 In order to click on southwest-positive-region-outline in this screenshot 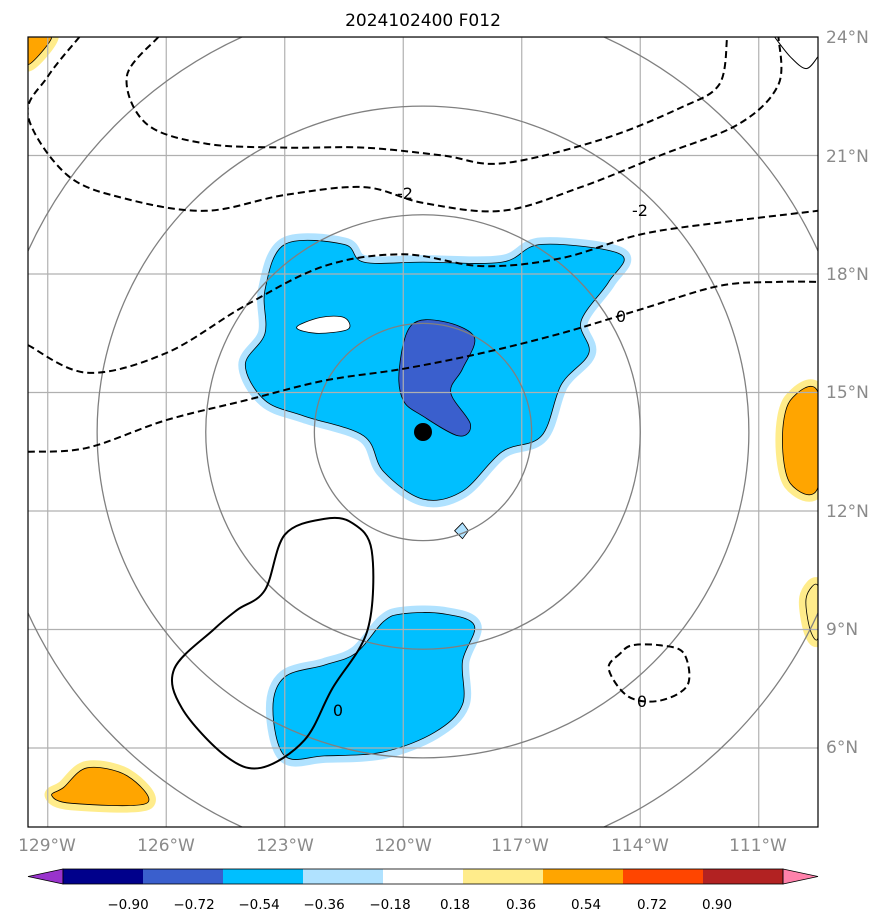, I will do `click(100, 786)`.